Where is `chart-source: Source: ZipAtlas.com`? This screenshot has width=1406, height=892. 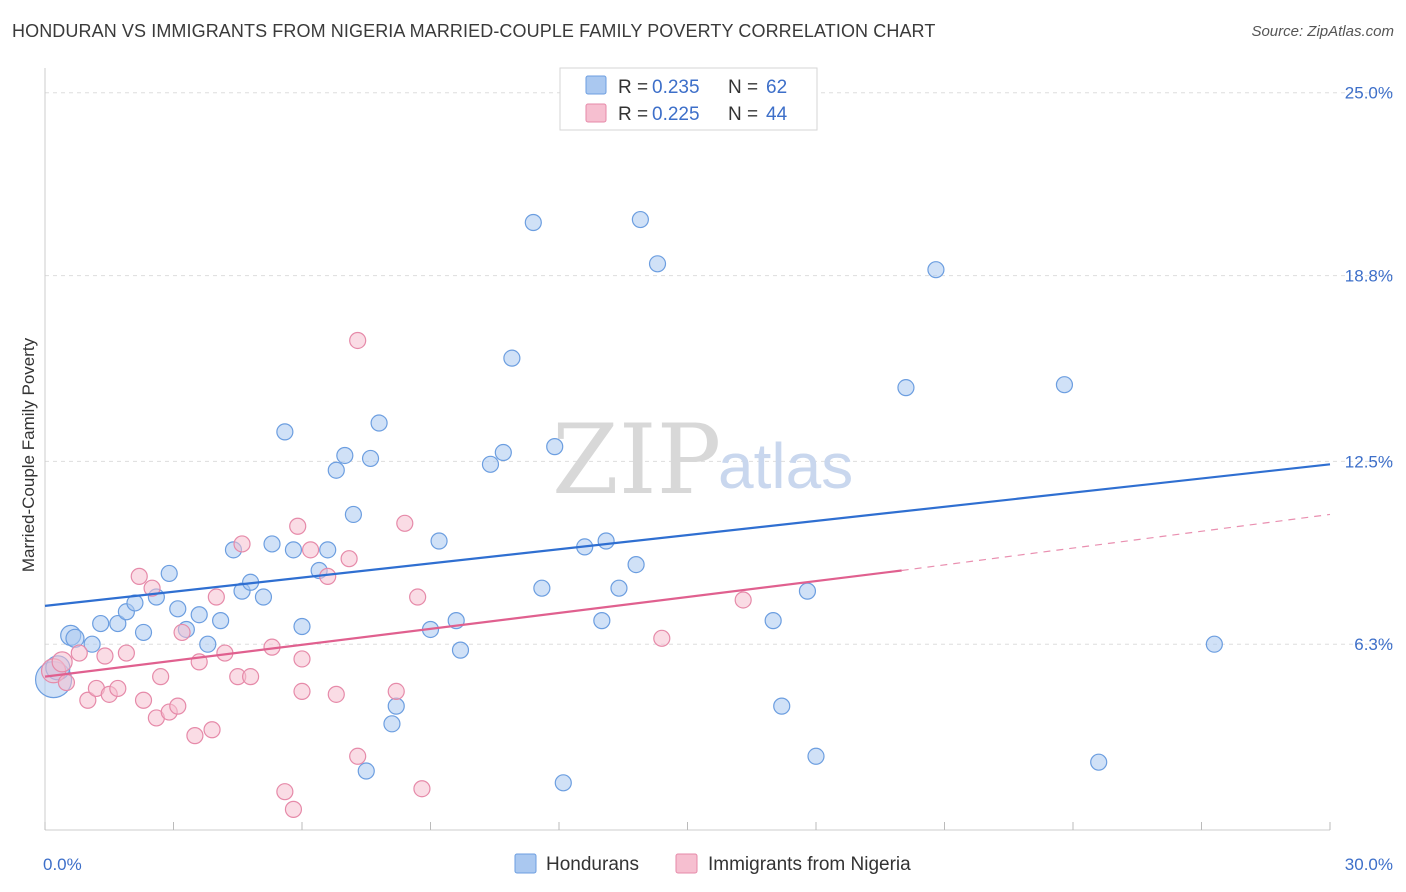 chart-source: Source: ZipAtlas.com is located at coordinates (1322, 31).